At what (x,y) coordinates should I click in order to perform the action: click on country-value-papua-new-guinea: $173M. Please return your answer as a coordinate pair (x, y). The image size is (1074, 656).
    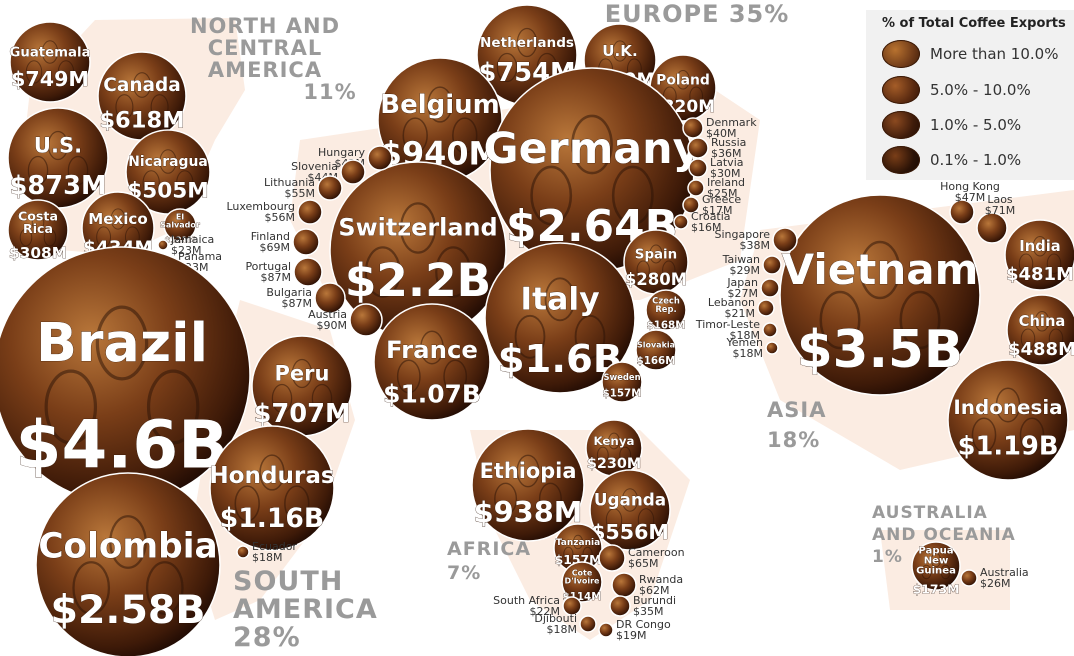
    Looking at the image, I should click on (936, 588).